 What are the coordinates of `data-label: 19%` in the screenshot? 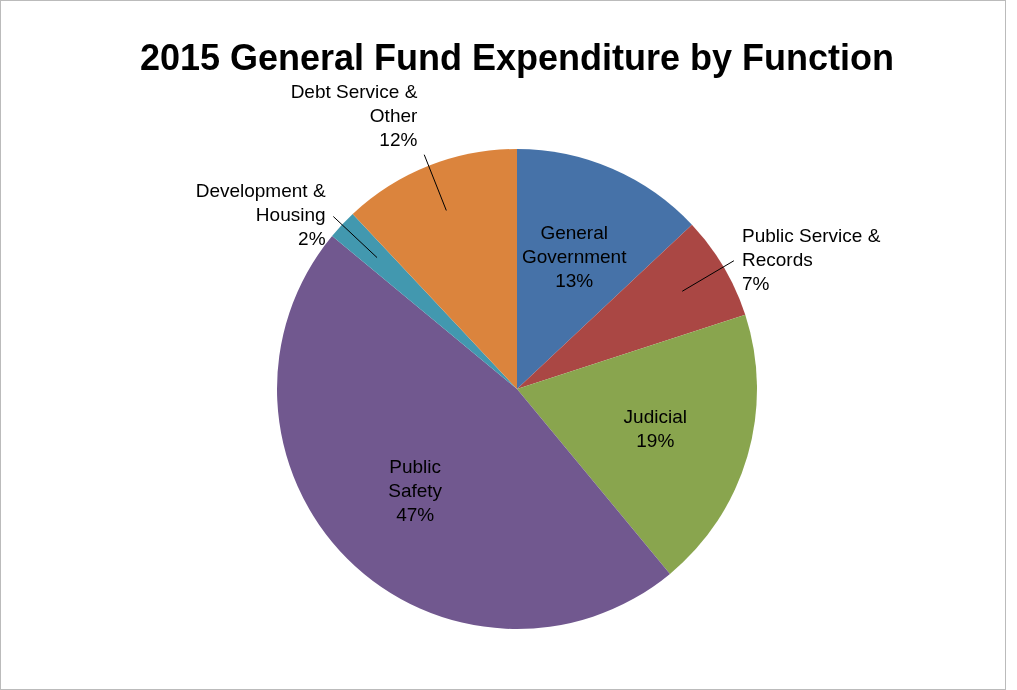 It's located at (655, 441).